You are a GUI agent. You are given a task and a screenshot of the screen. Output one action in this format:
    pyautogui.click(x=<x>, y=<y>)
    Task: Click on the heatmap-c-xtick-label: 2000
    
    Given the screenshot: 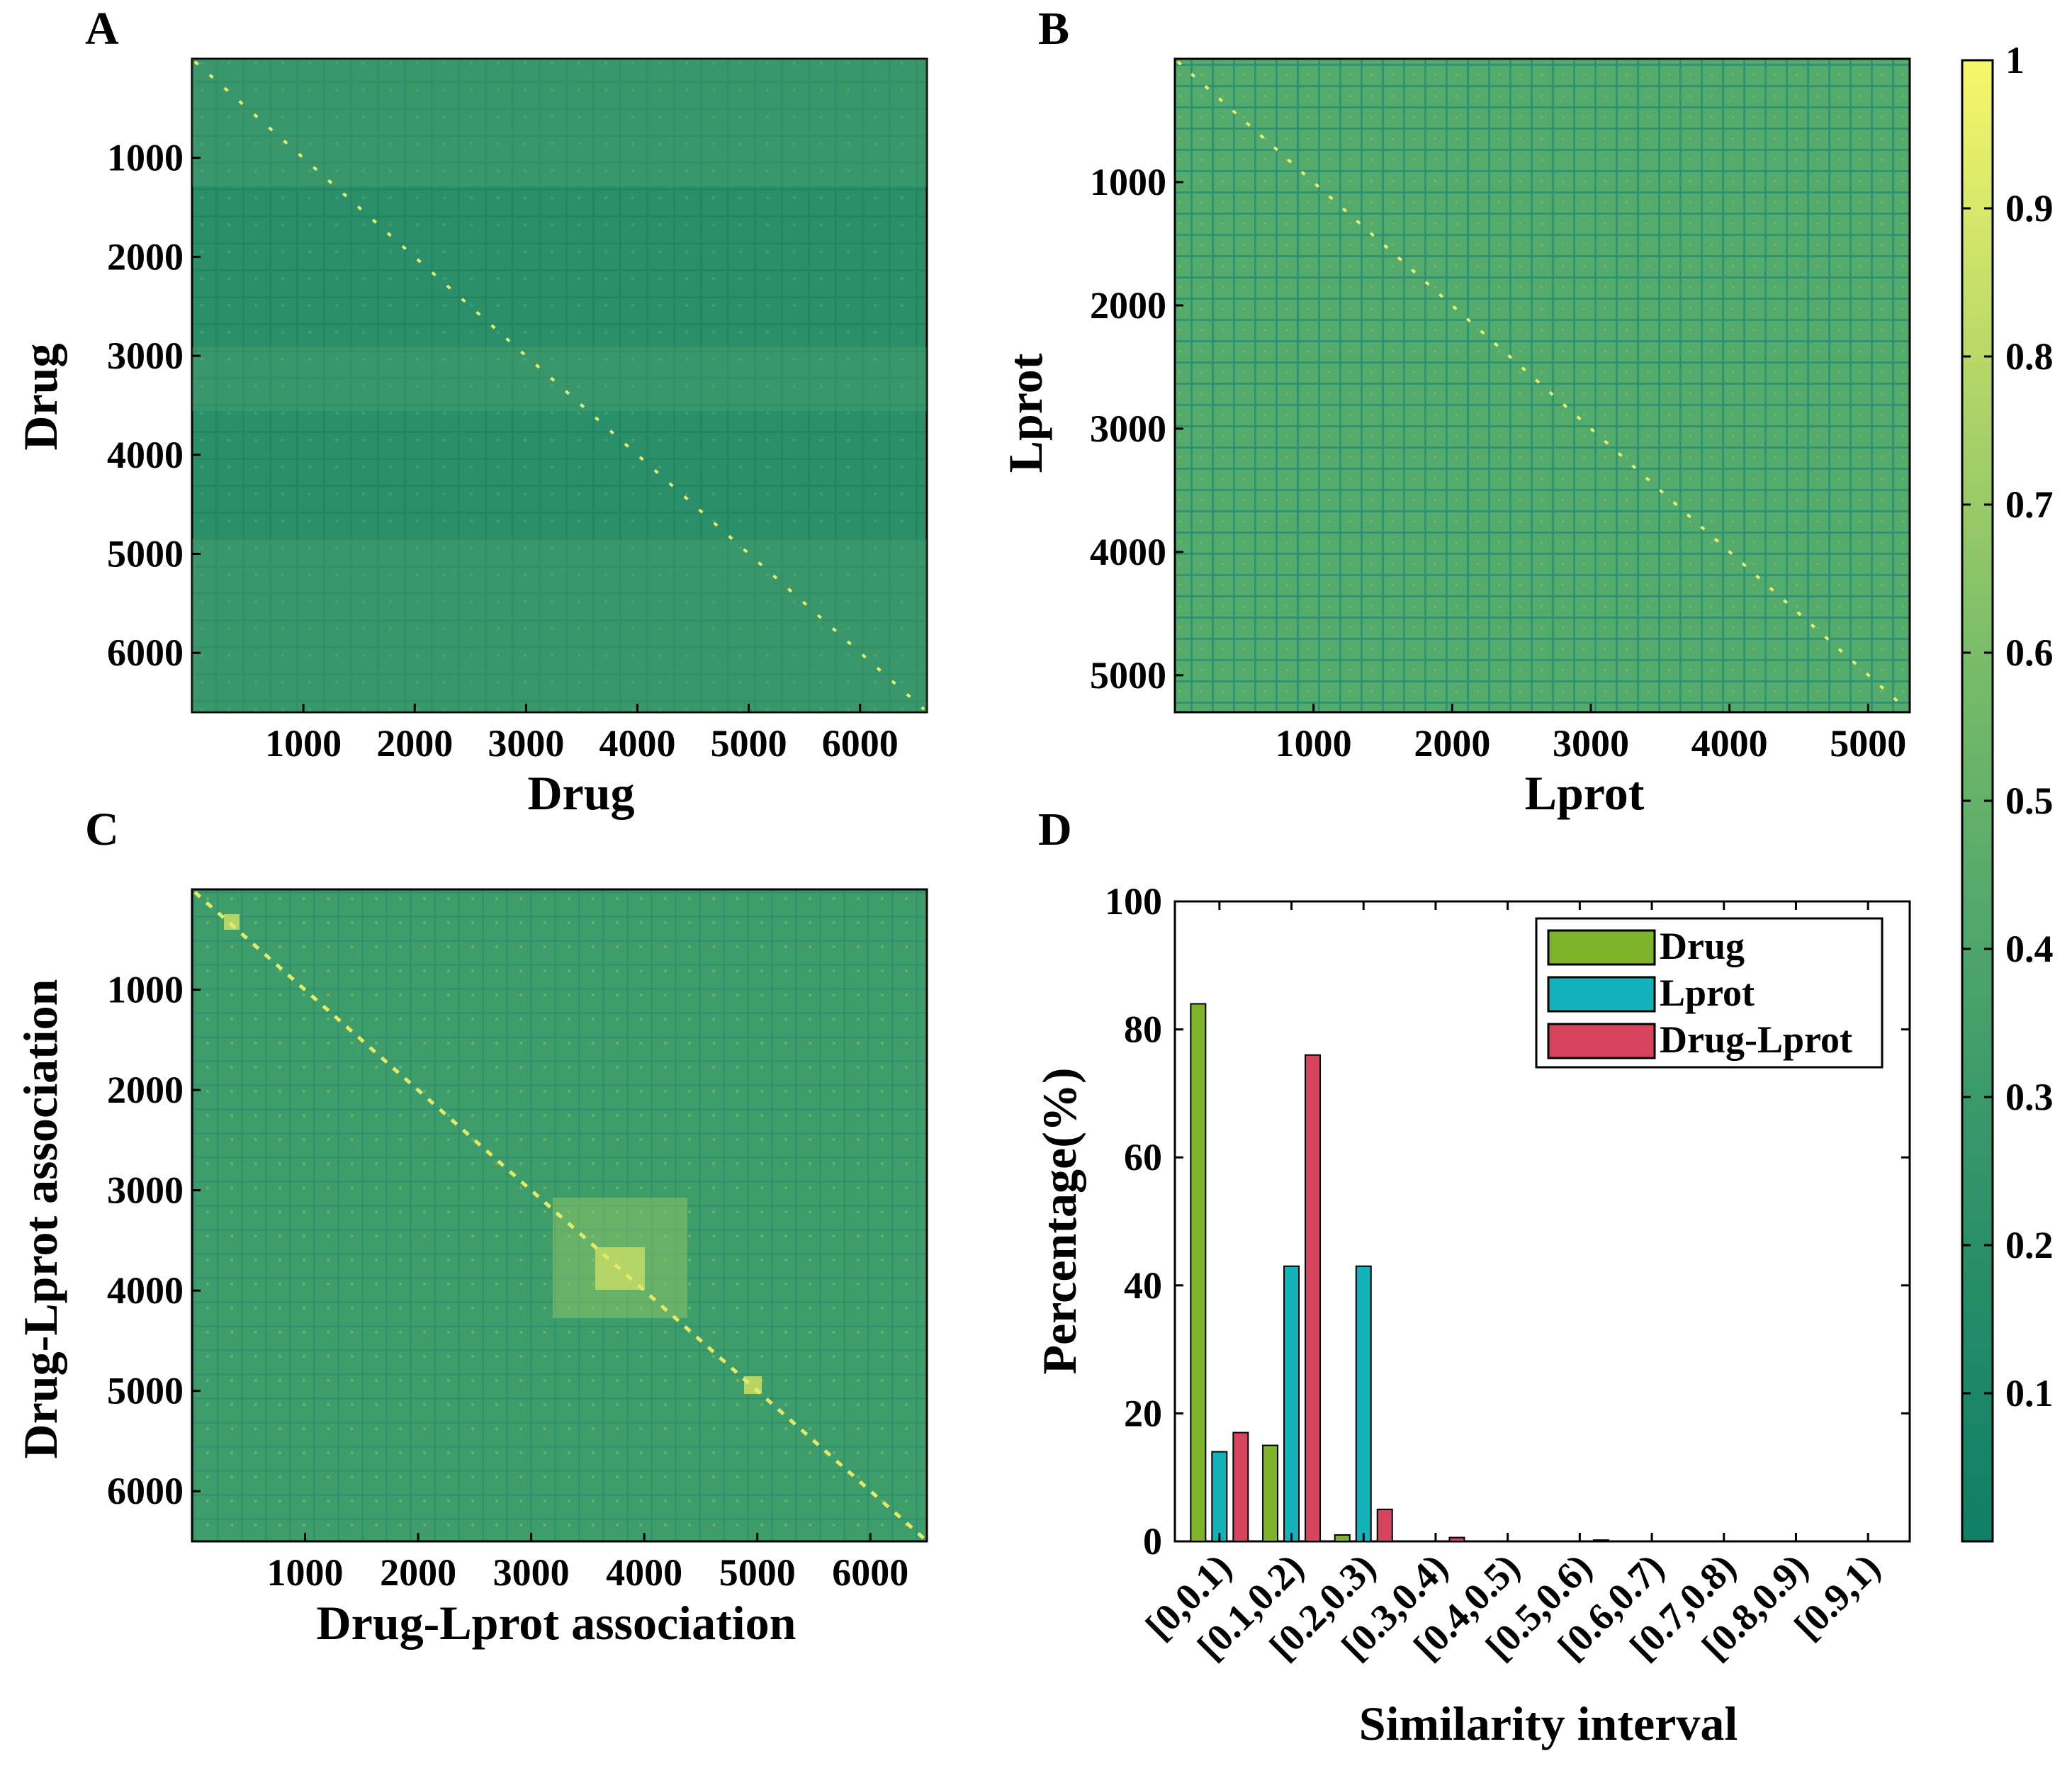 What is the action you would take?
    pyautogui.click(x=418, y=1572)
    